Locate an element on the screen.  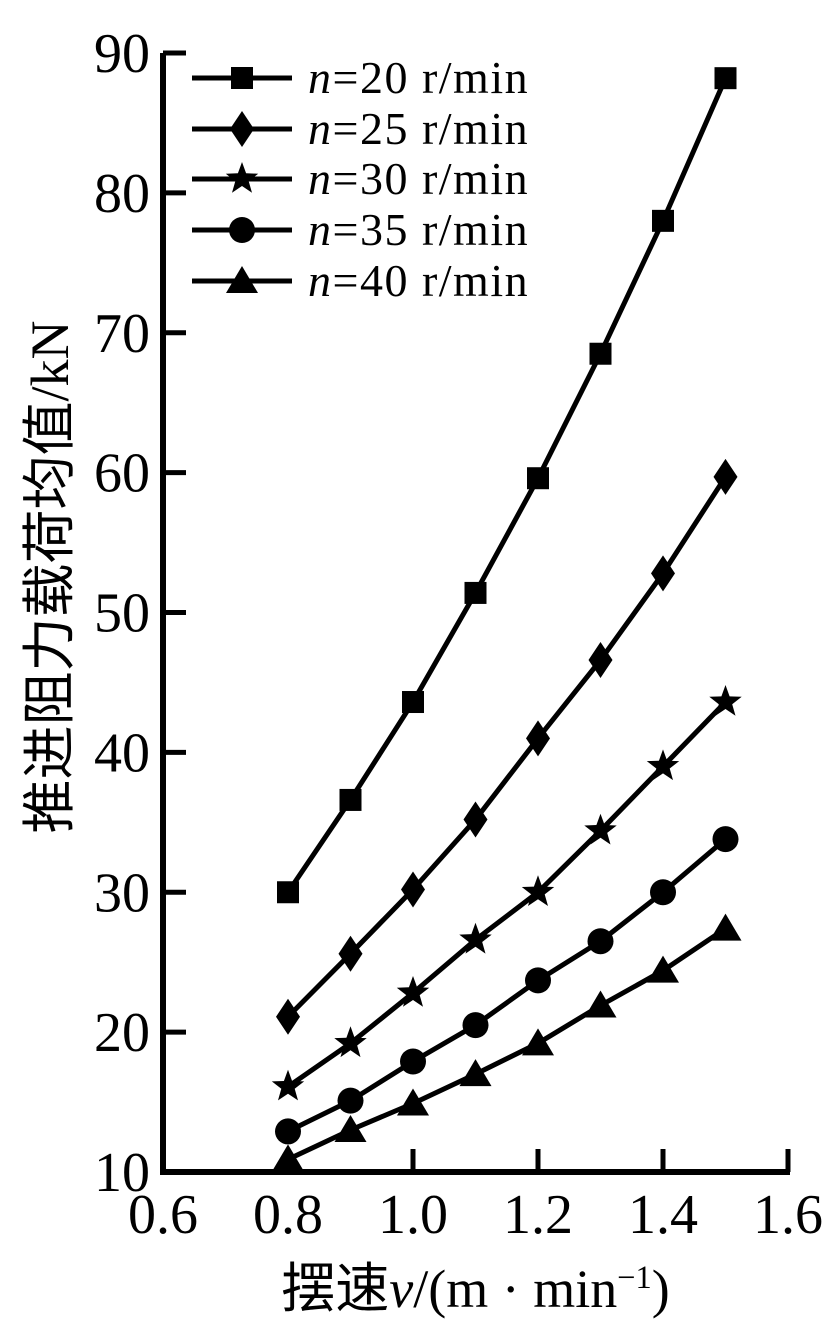
legend-row: n=20 r/min is located at coordinates (359, 78).